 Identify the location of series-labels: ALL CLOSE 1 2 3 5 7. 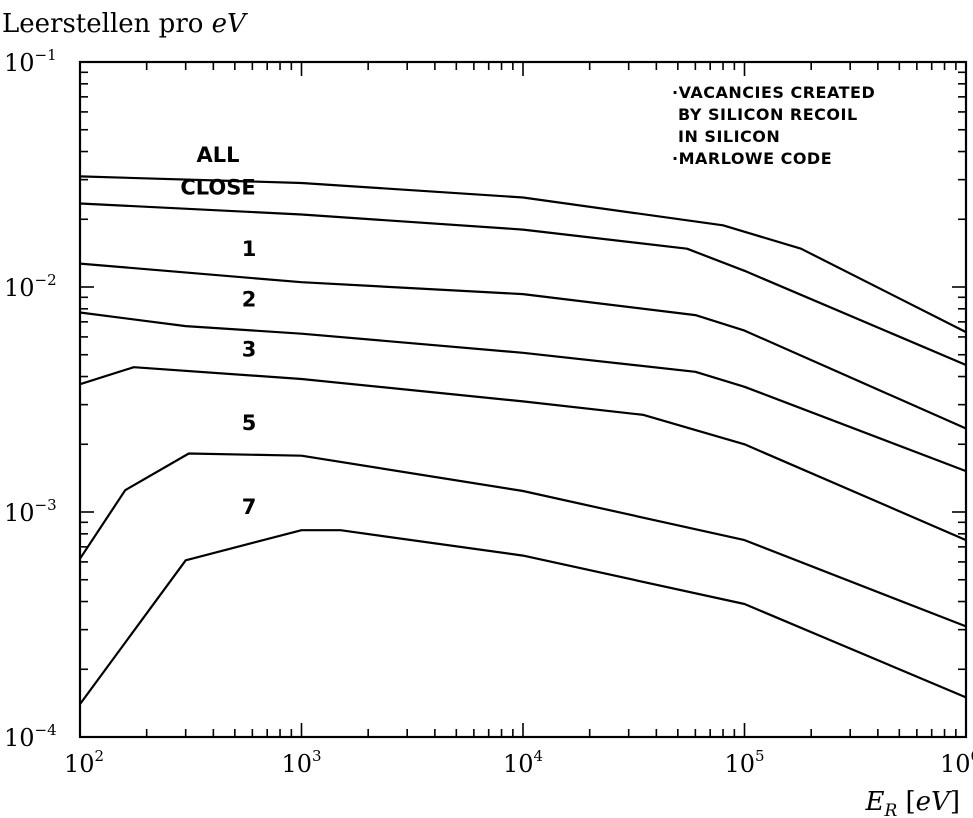
(218, 331).